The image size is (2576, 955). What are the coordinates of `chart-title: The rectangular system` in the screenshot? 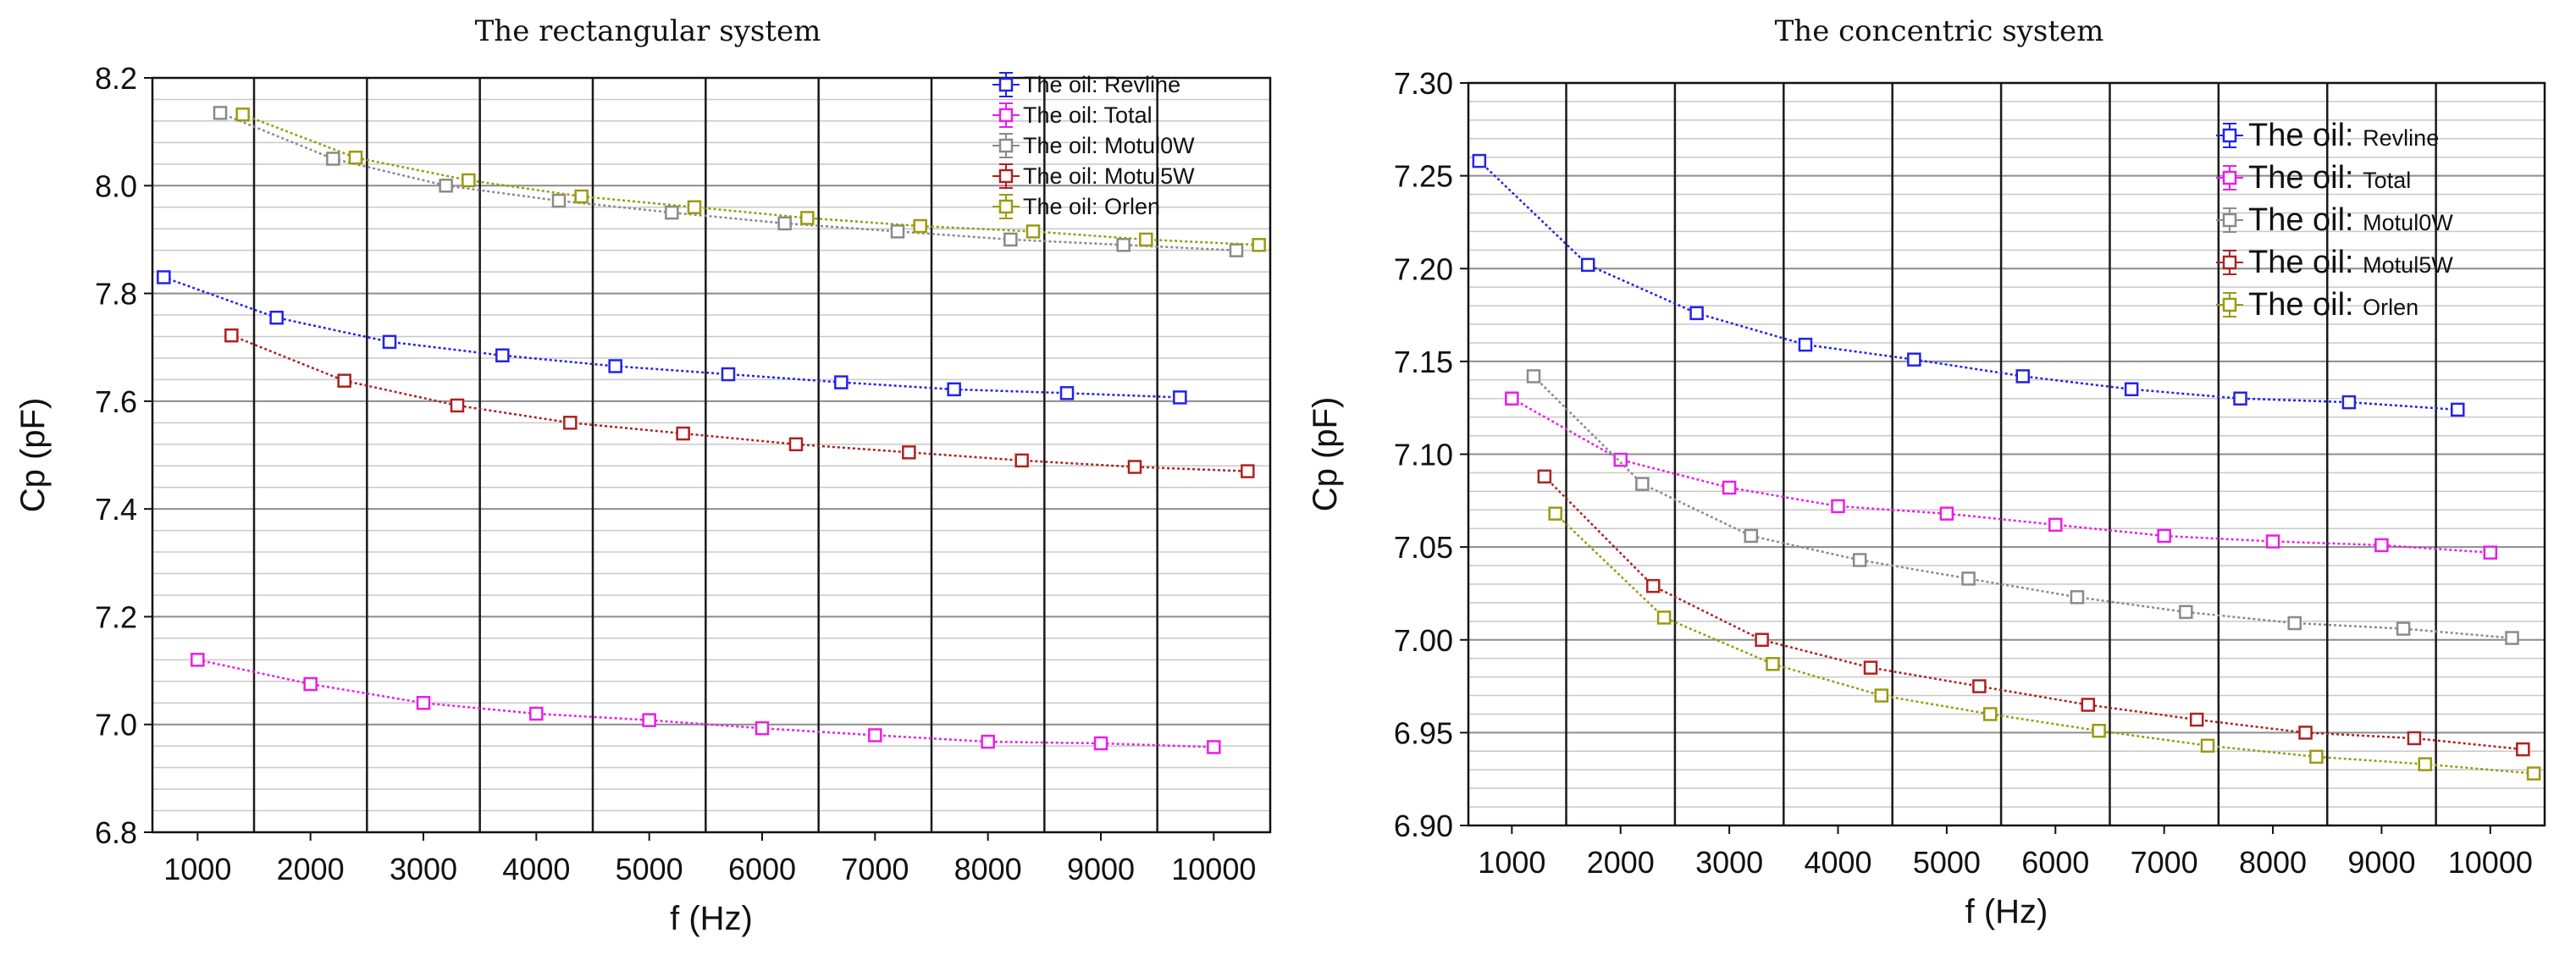 It's located at (648, 31).